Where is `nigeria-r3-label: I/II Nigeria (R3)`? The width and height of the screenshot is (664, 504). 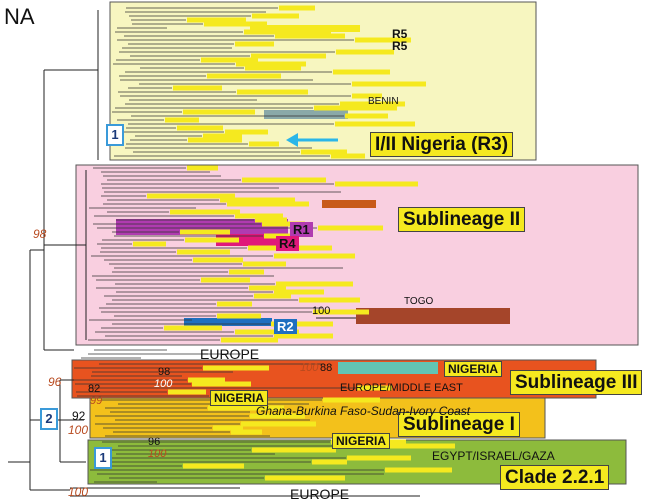
nigeria-r3-label: I/II Nigeria (R3) is located at coordinates (442, 144).